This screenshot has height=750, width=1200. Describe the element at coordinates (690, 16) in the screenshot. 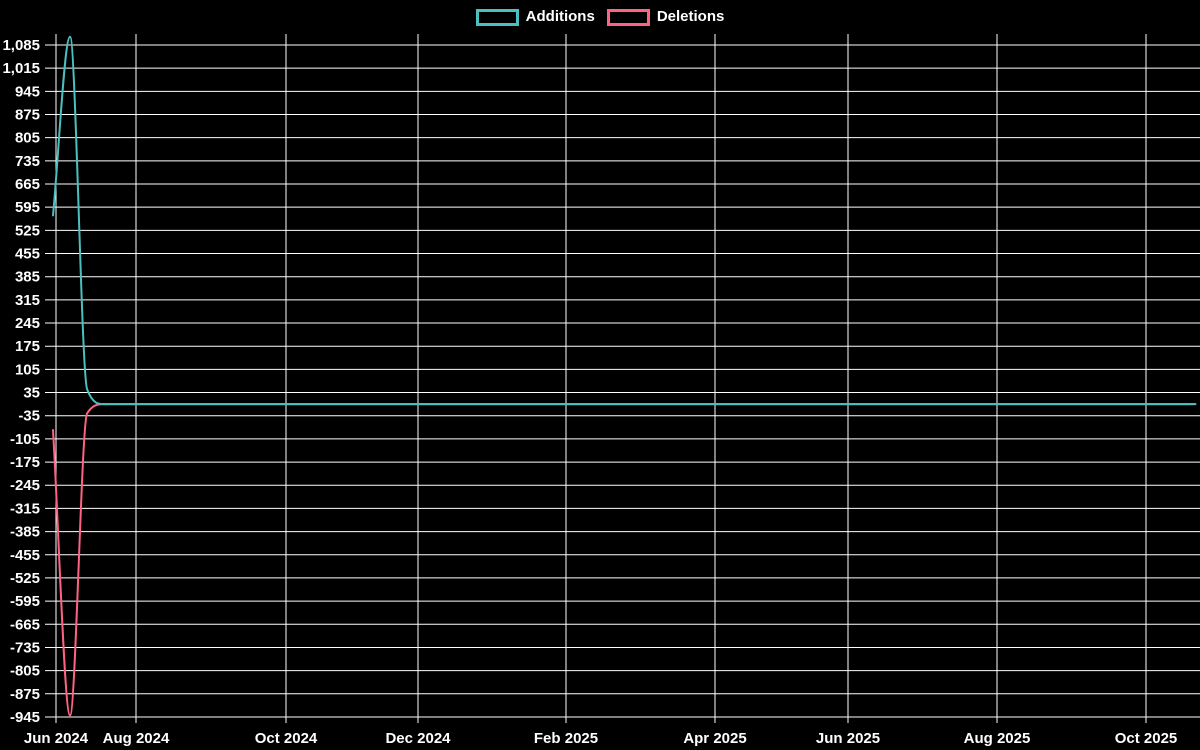

I see `legend-label-deletions: Deletions` at that location.